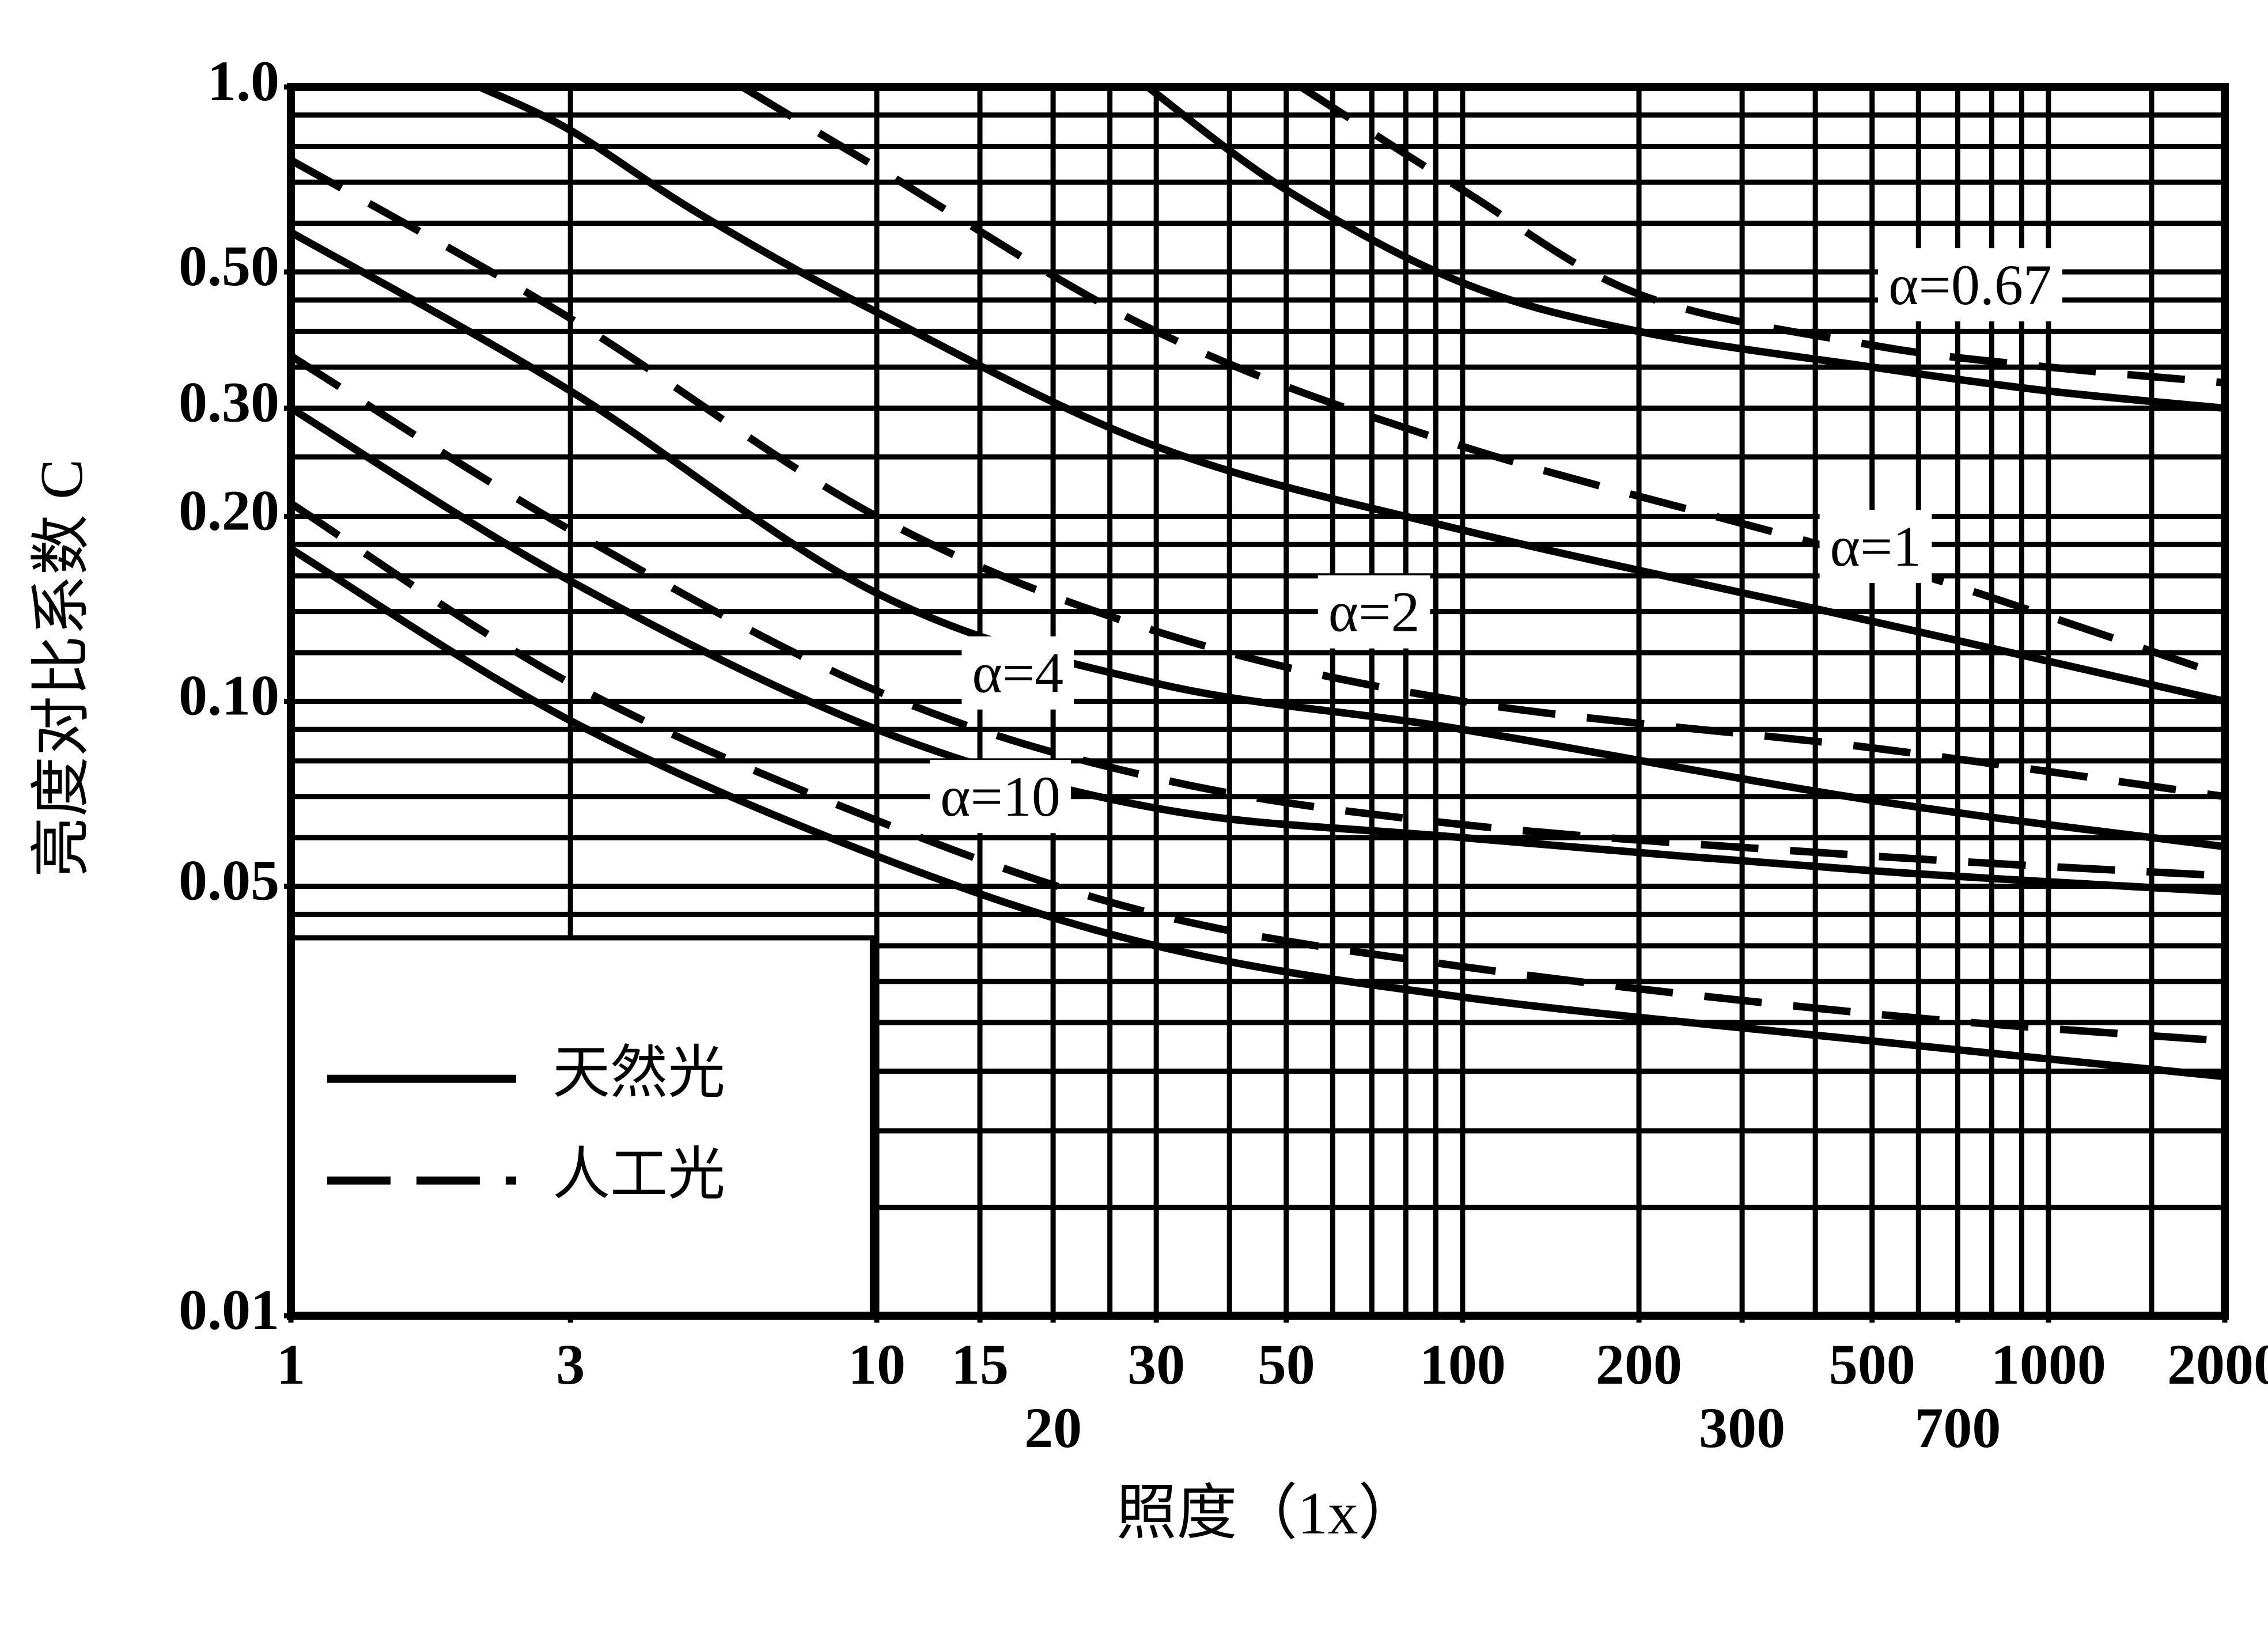  I want to click on y-tick-label: 0.01, so click(229, 1310).